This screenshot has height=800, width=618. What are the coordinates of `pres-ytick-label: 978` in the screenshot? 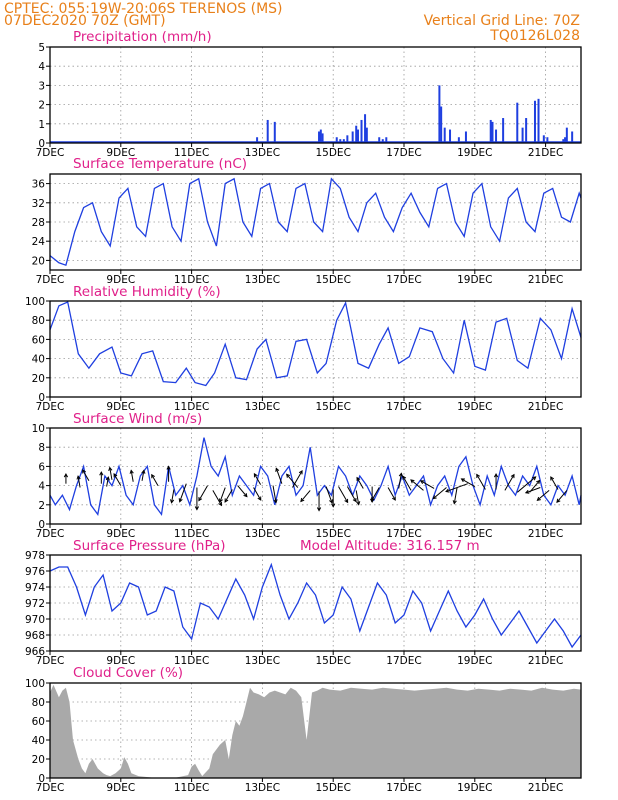 It's located at (35, 556).